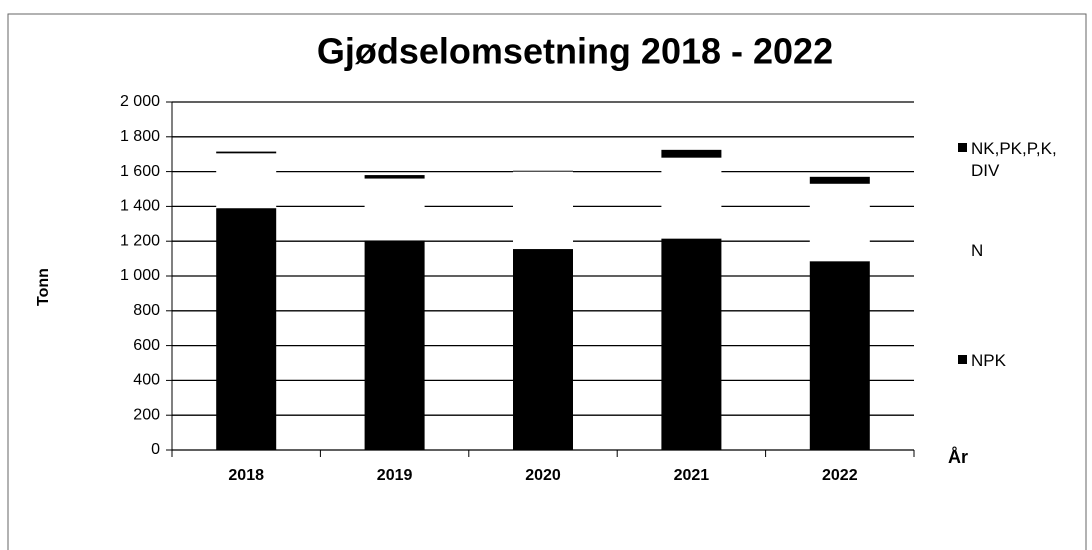 This screenshot has height=550, width=1092. I want to click on x-tick-label: 2021, so click(692, 475).